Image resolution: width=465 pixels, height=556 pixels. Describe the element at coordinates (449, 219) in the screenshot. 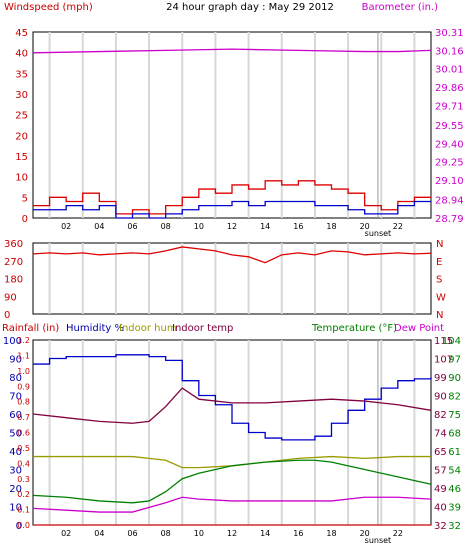

I see `barometer-tick-label: 28.79` at that location.